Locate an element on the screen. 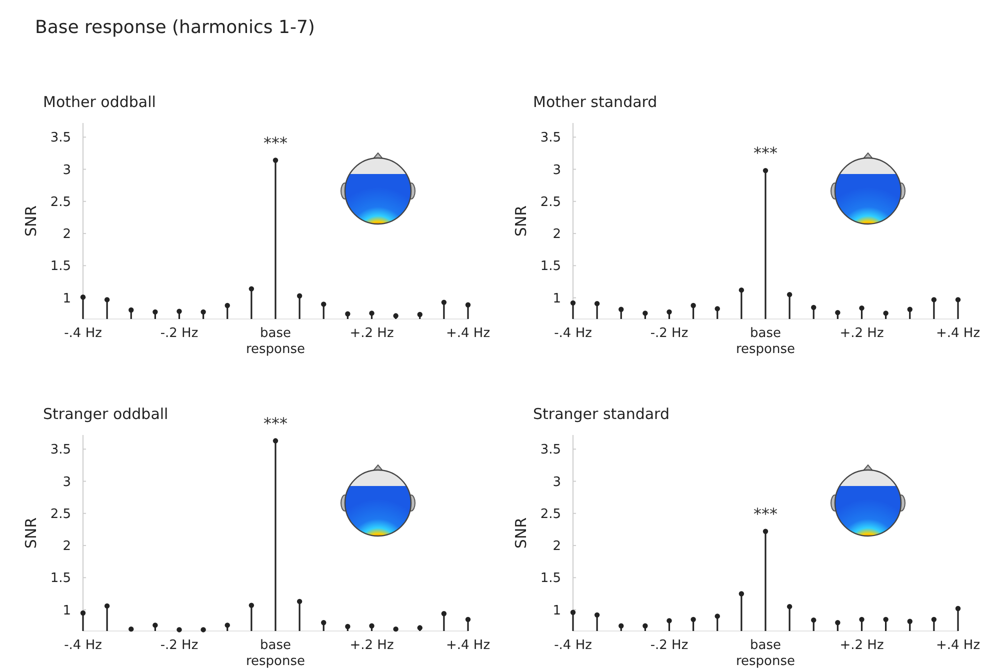  chart-title: Mother oddball is located at coordinates (99, 102).